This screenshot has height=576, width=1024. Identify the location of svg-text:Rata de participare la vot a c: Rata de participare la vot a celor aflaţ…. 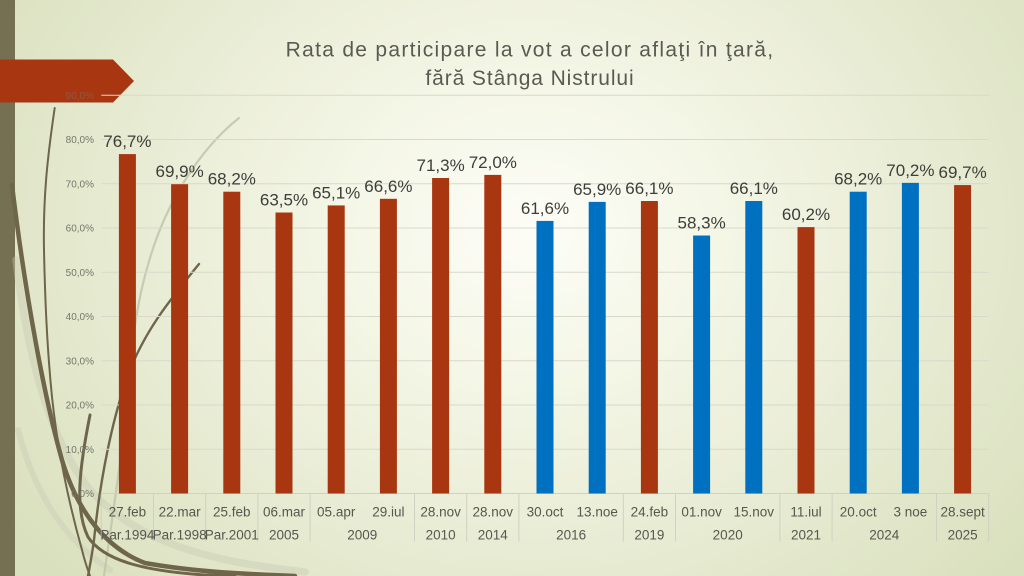
(530, 50).